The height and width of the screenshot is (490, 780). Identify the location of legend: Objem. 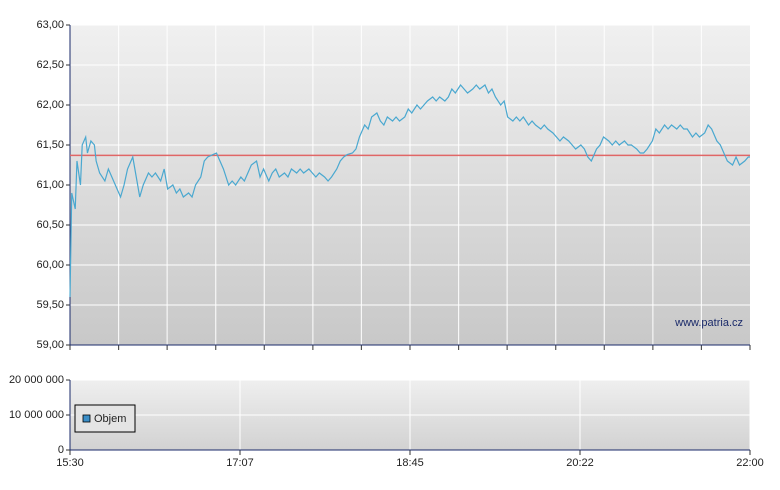
(105, 418).